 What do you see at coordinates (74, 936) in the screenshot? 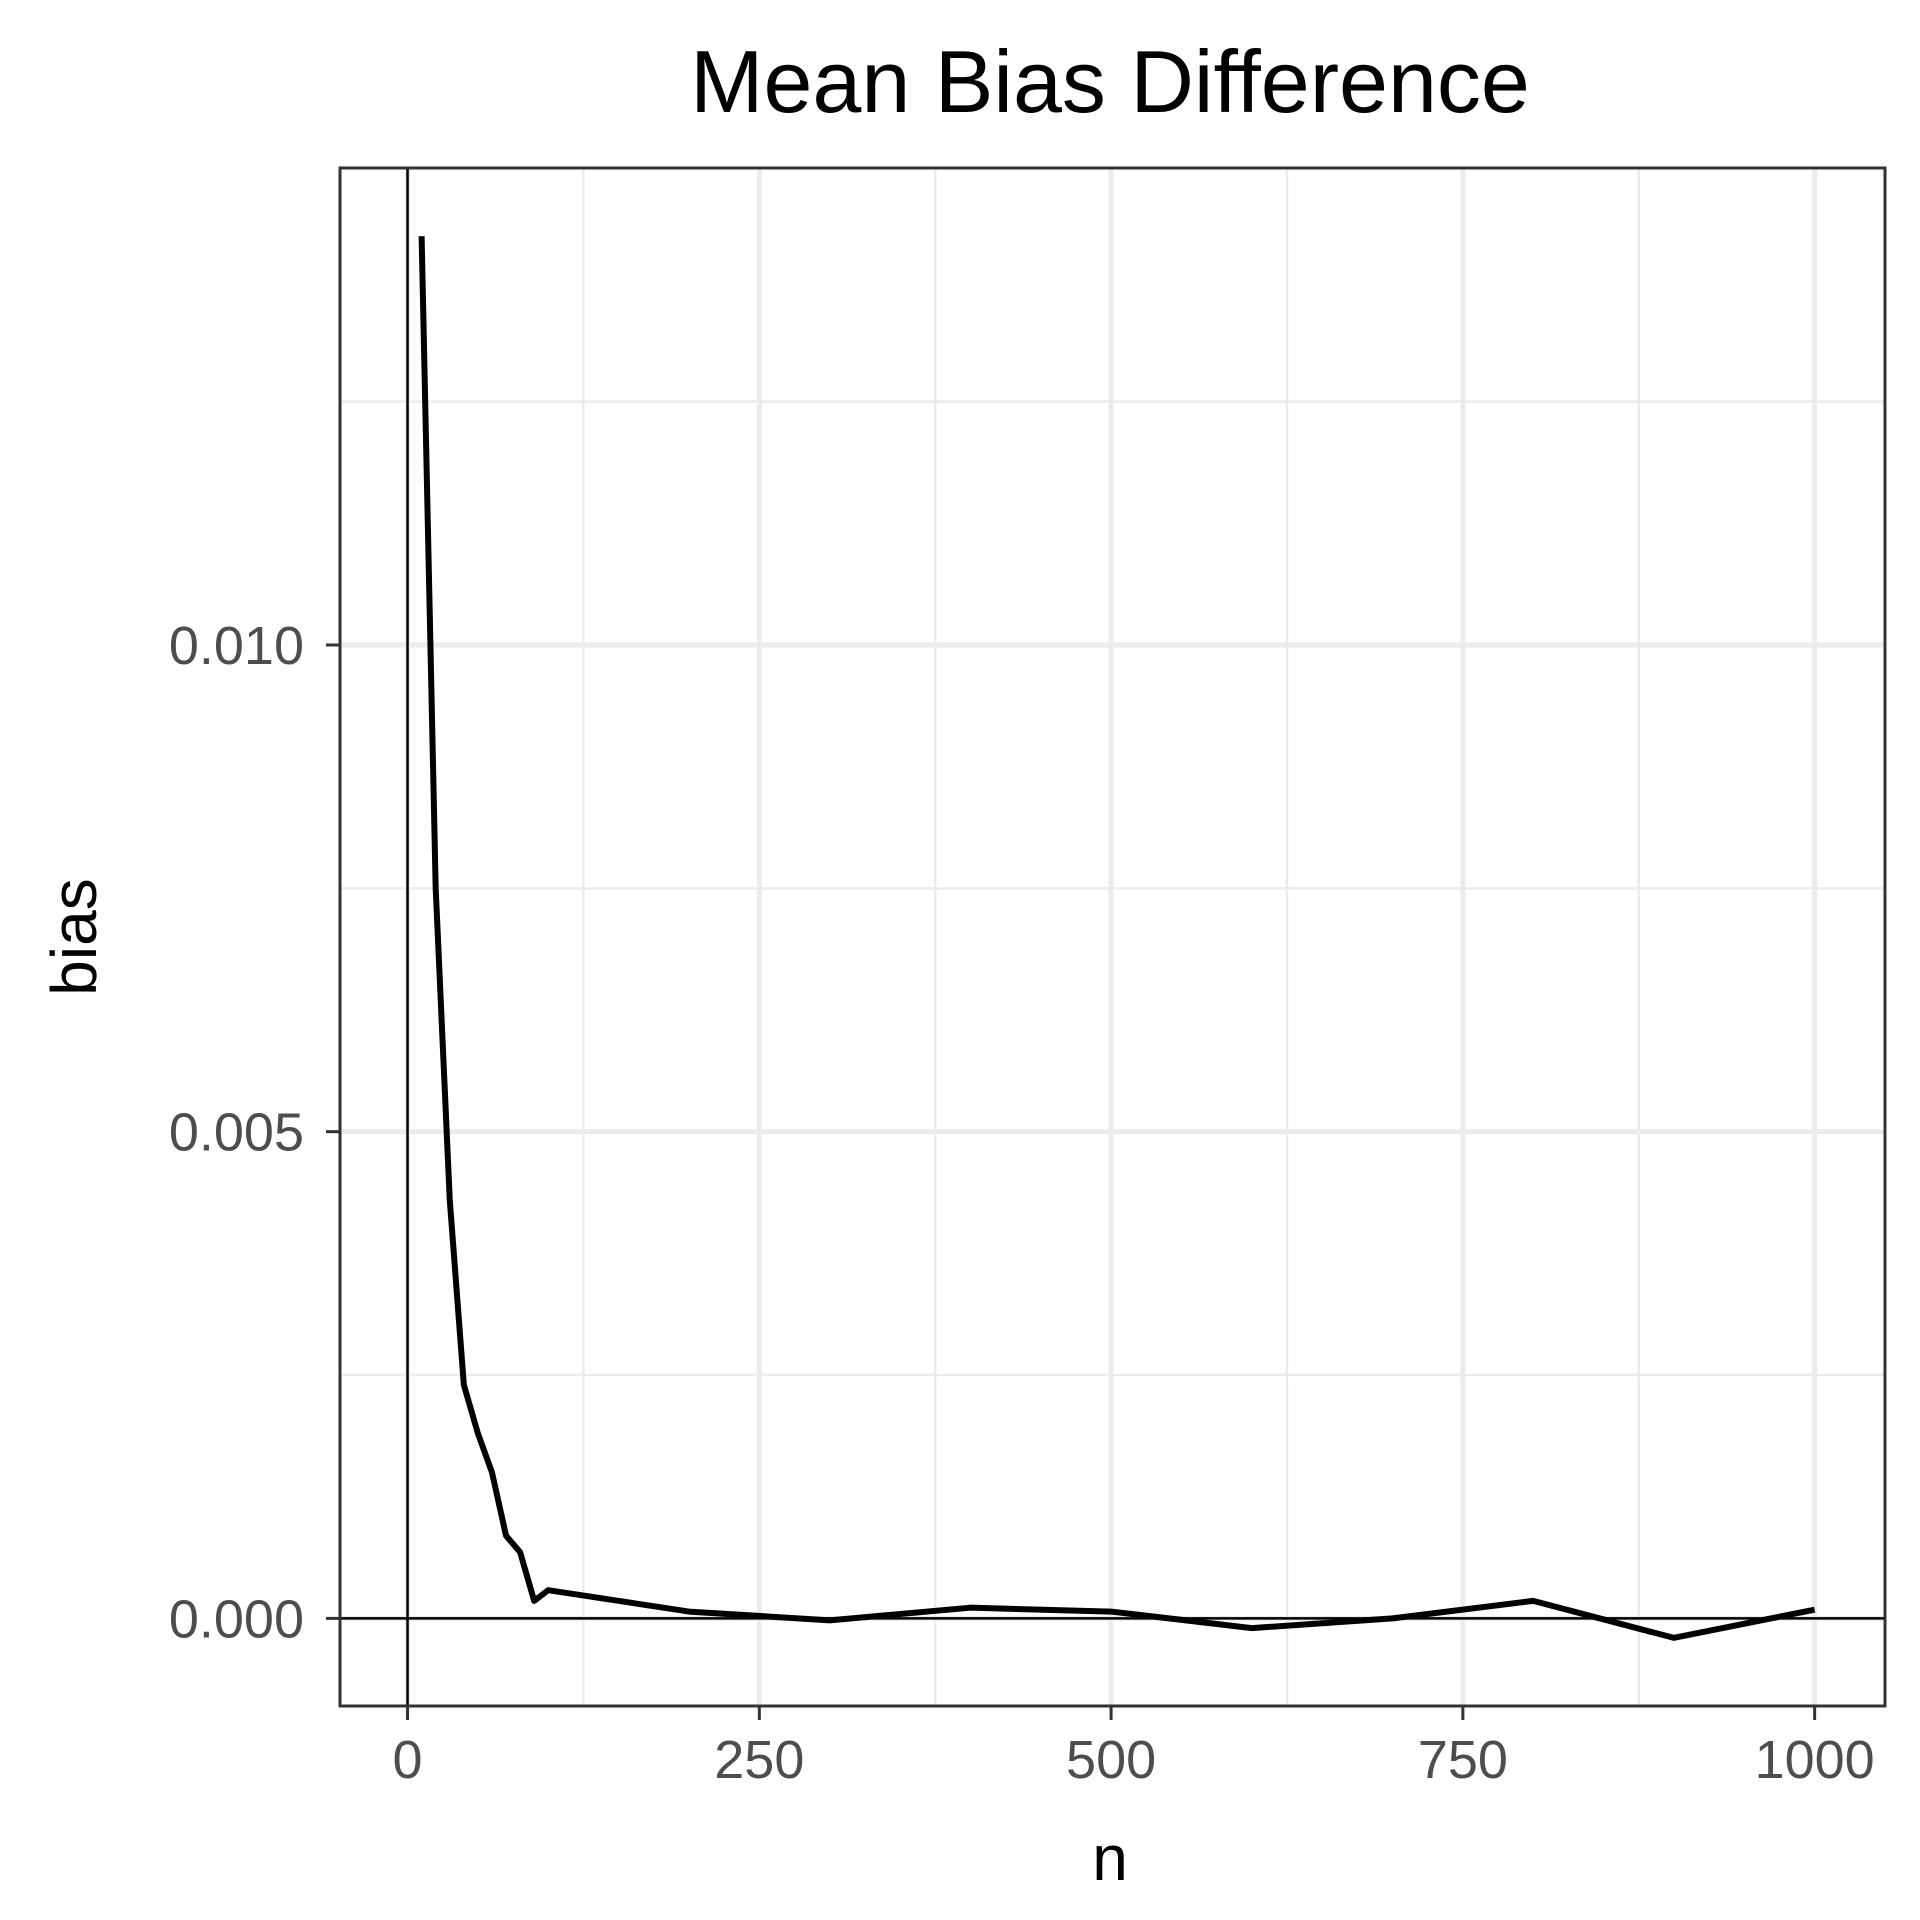
I see `y-axis-title: bias` at bounding box center [74, 936].